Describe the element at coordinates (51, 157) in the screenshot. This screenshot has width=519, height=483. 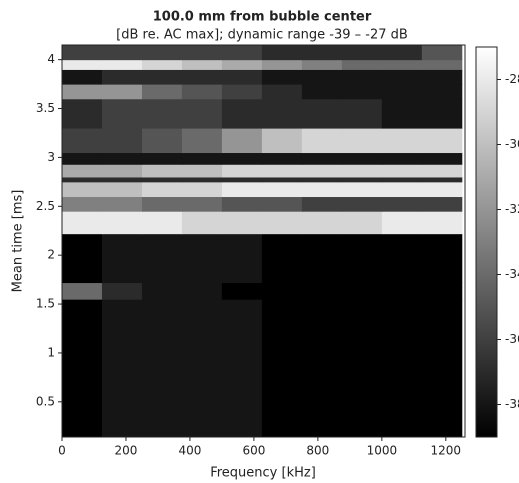
I see `y-tick-label: 3` at that location.